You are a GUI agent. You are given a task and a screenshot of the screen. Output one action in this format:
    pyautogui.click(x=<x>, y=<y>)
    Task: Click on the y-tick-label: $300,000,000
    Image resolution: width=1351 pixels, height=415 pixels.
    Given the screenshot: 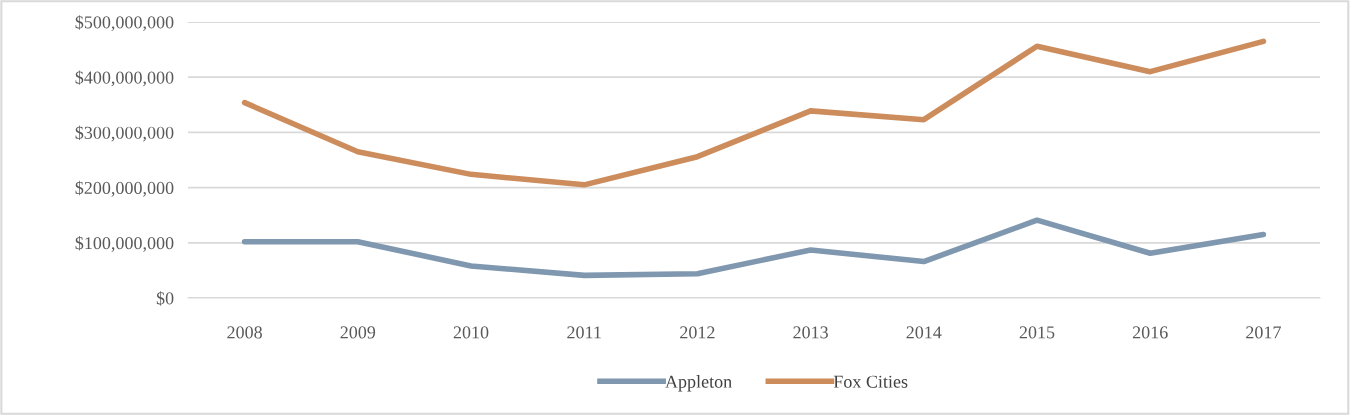 What is the action you would take?
    pyautogui.click(x=124, y=133)
    